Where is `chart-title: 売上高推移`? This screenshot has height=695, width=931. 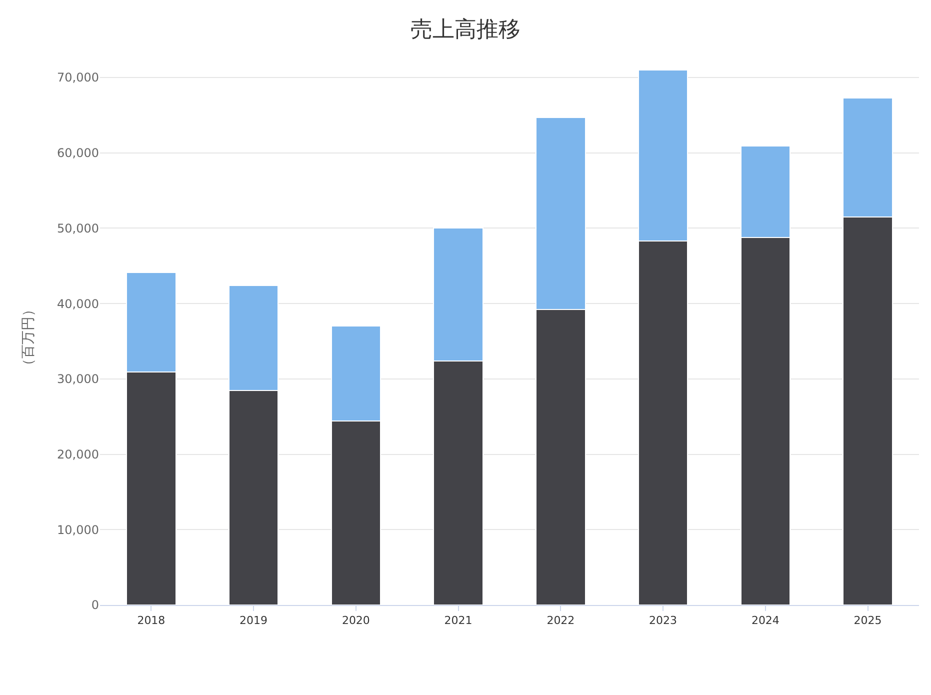 chart-title: 売上高推移 is located at coordinates (465, 29).